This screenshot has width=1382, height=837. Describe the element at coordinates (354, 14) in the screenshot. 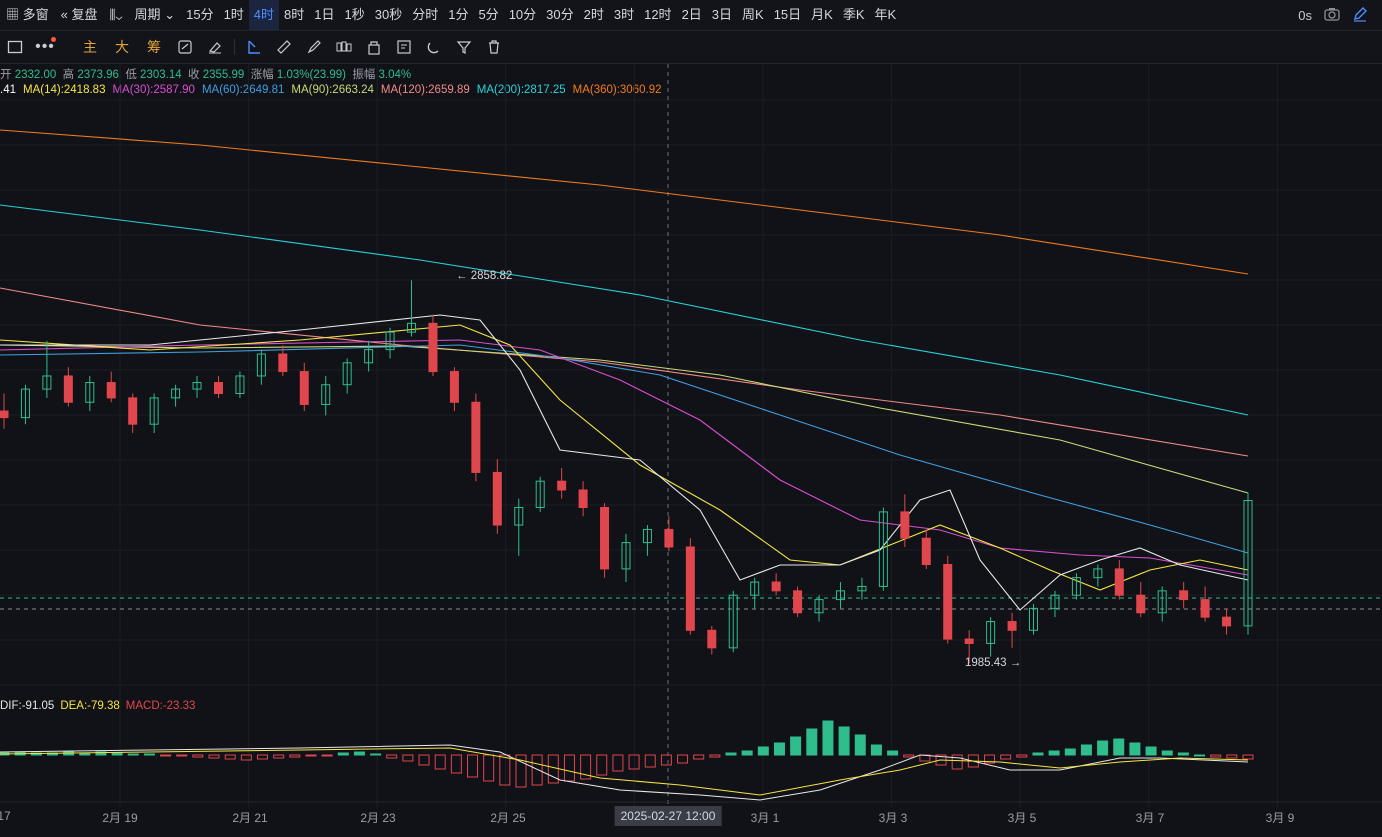

I see `interval-5: 1秒` at that location.